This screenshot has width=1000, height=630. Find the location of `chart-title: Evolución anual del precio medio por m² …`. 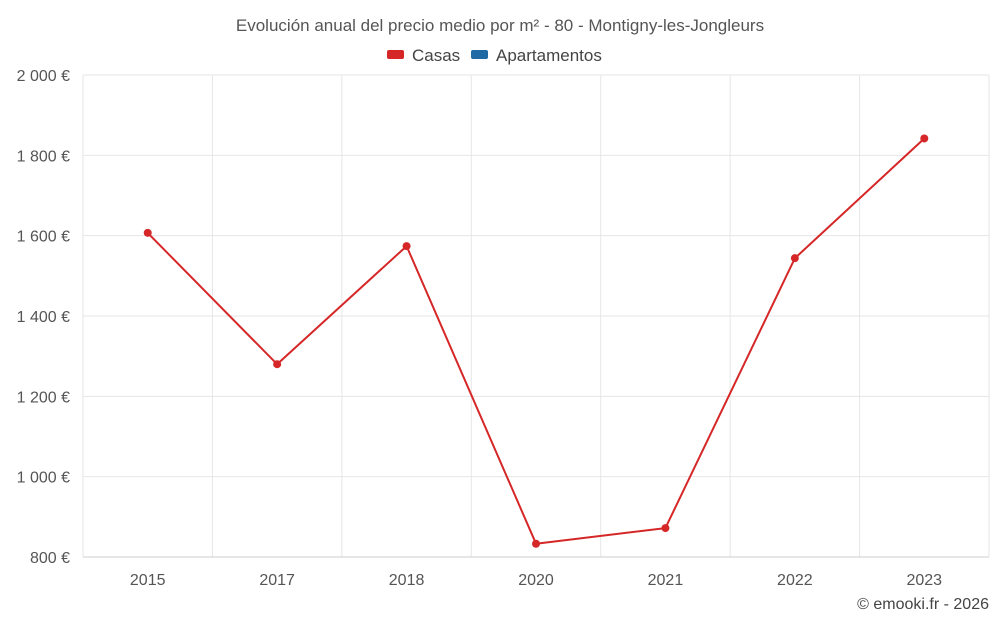

chart-title: Evolución anual del precio medio por m² … is located at coordinates (500, 25).